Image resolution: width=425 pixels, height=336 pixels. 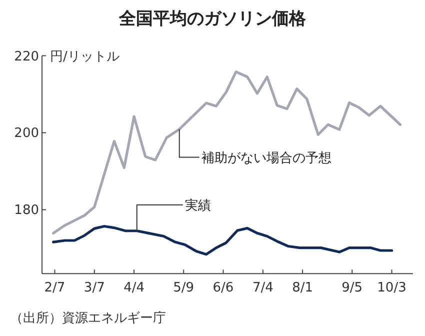 What do you see at coordinates (197, 205) in the screenshot?
I see `annotation: 実績` at bounding box center [197, 205].